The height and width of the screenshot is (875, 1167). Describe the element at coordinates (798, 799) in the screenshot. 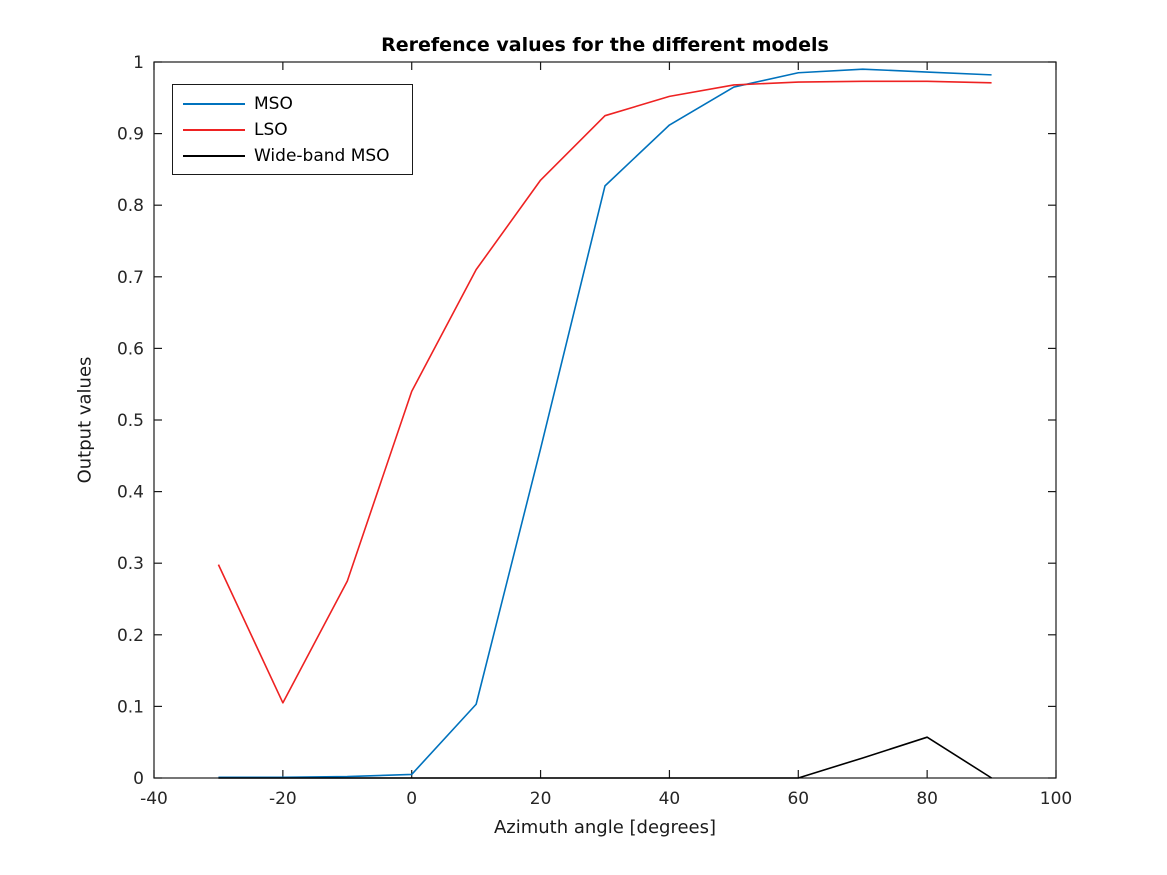

I see `x-tick-label: 60` at that location.